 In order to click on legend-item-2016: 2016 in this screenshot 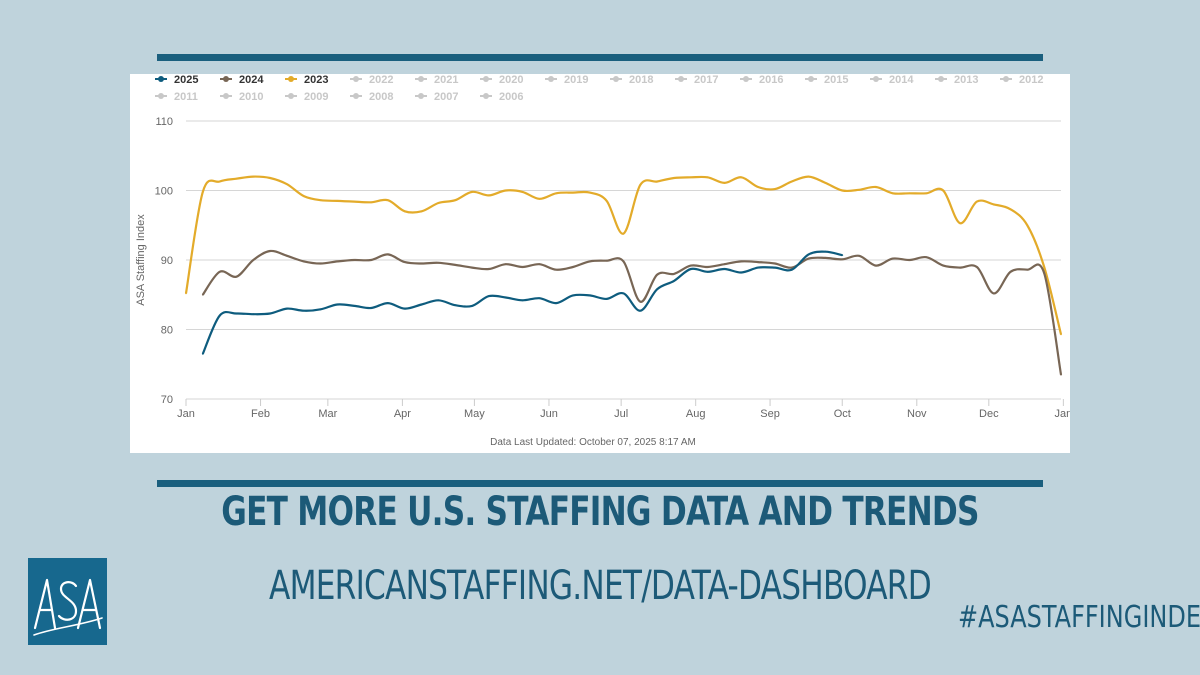, I will do `click(761, 80)`.